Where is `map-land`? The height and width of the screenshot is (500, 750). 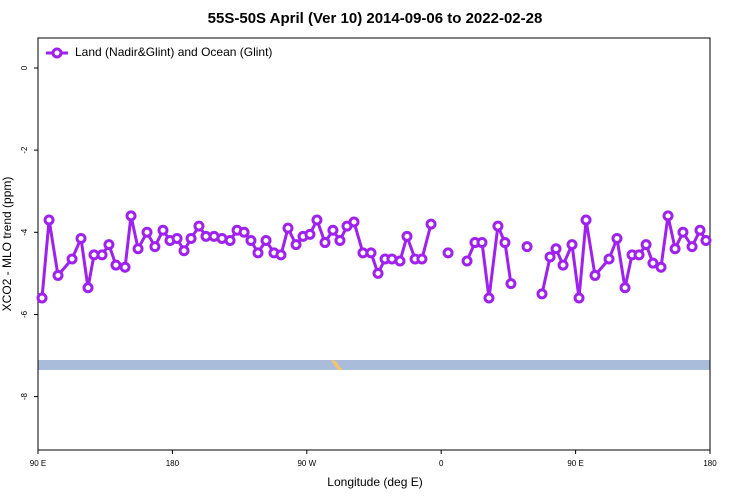
map-land is located at coordinates (337, 365).